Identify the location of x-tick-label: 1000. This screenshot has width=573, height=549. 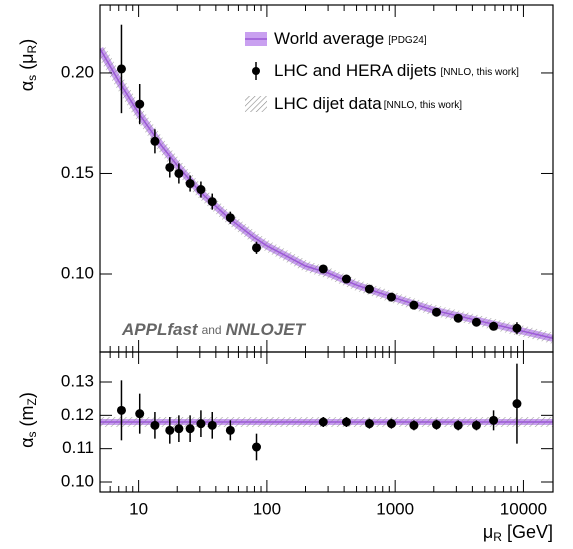
(395, 508).